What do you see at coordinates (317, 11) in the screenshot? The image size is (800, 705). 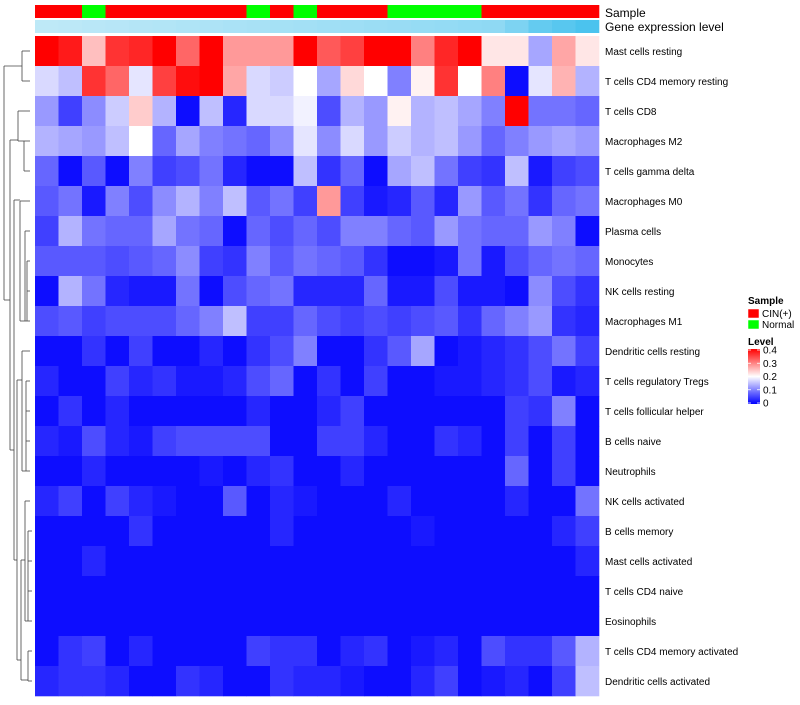 I see `sample-annotation-track` at bounding box center [317, 11].